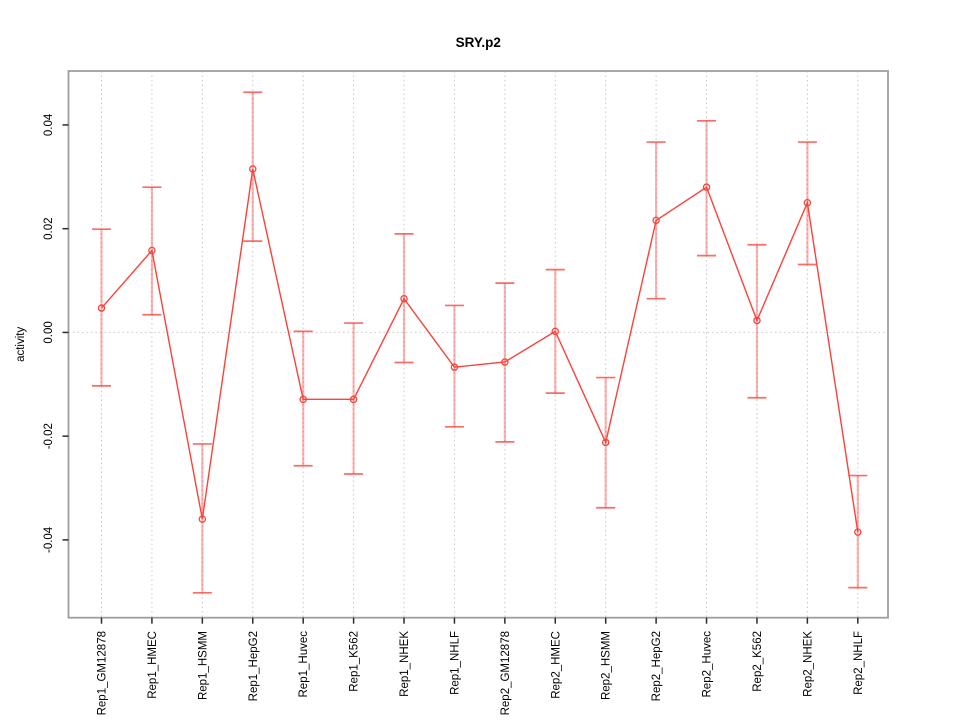 Image resolution: width=960 pixels, height=720 pixels. What do you see at coordinates (49, 539) in the screenshot?
I see `y-tick-label: -0.04` at bounding box center [49, 539].